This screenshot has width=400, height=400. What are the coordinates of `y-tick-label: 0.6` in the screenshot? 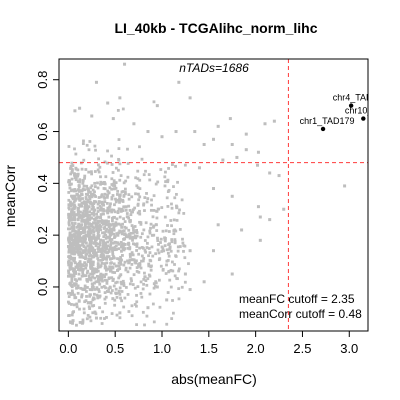 It's located at (42, 131).